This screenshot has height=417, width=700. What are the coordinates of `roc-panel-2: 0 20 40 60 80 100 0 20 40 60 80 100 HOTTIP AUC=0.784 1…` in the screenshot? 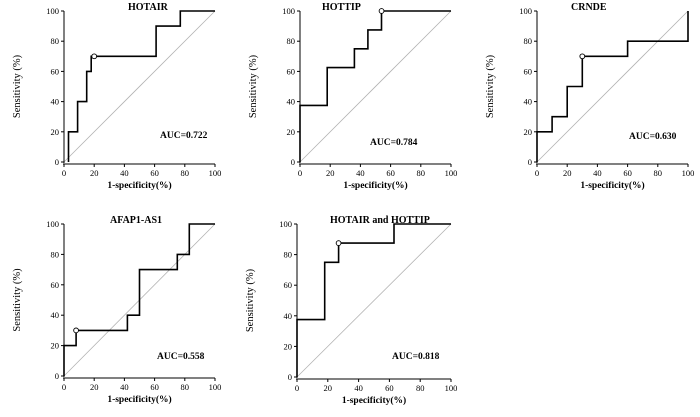 It's located at (352, 96).